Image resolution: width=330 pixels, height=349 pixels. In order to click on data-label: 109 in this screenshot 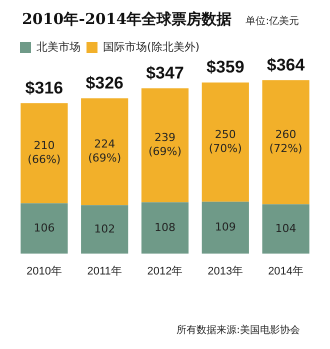, I will do `click(225, 227)`.